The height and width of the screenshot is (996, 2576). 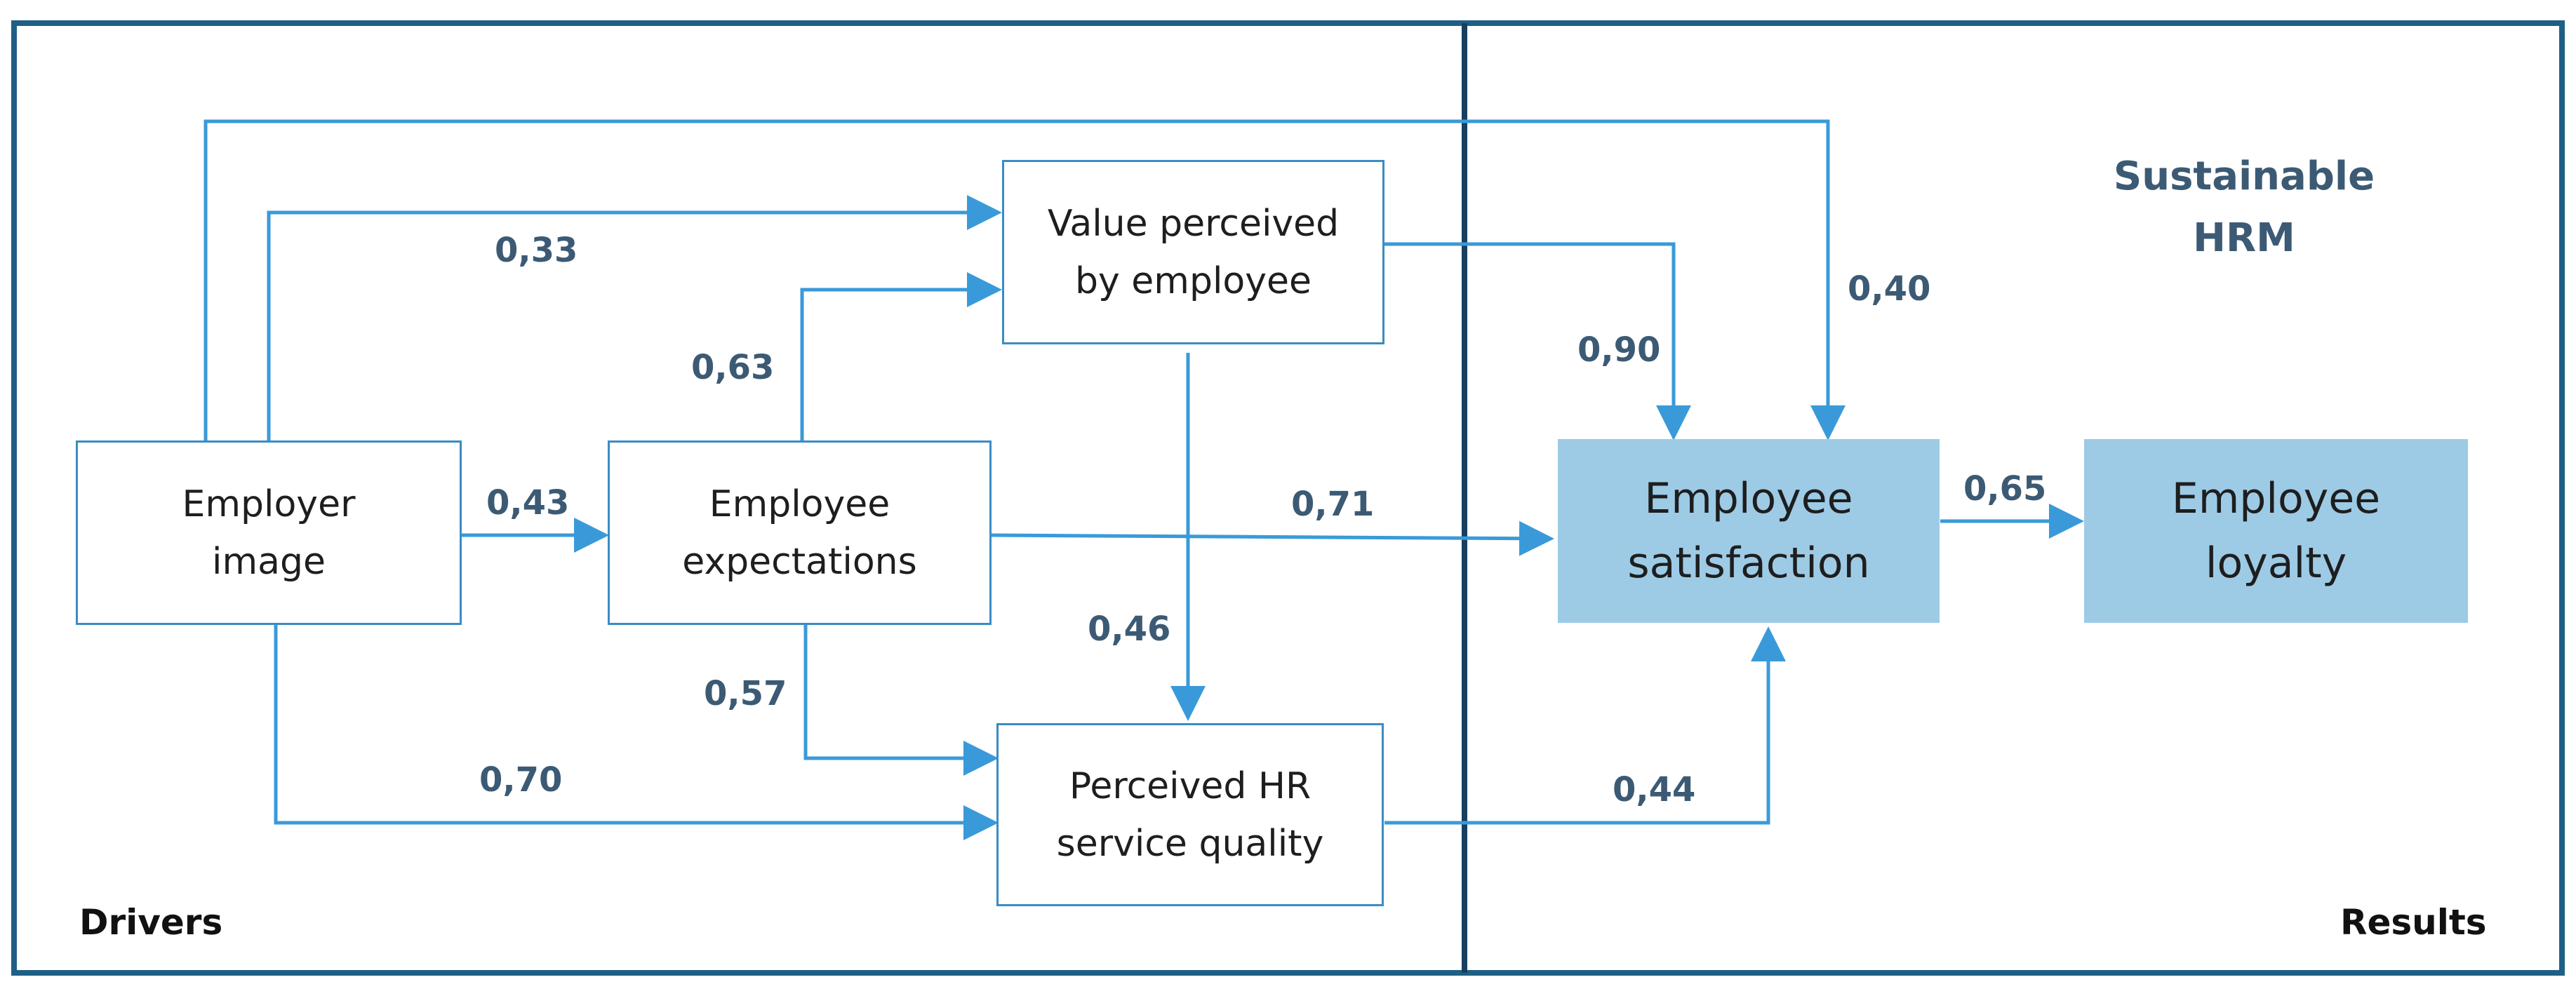 I want to click on coef-image-to-satisfaction: 0,40, so click(x=1889, y=289).